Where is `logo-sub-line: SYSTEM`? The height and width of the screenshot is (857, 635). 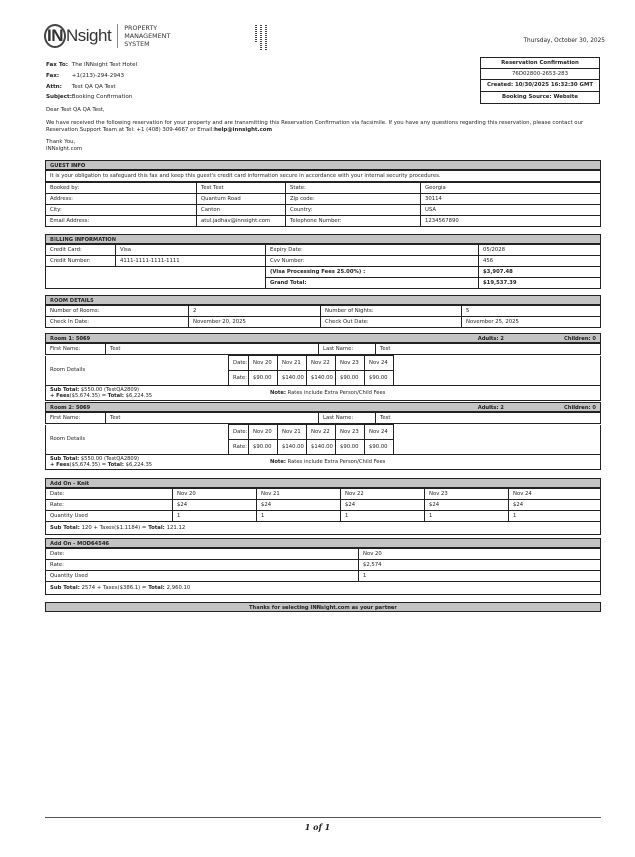 logo-sub-line: SYSTEM is located at coordinates (137, 44).